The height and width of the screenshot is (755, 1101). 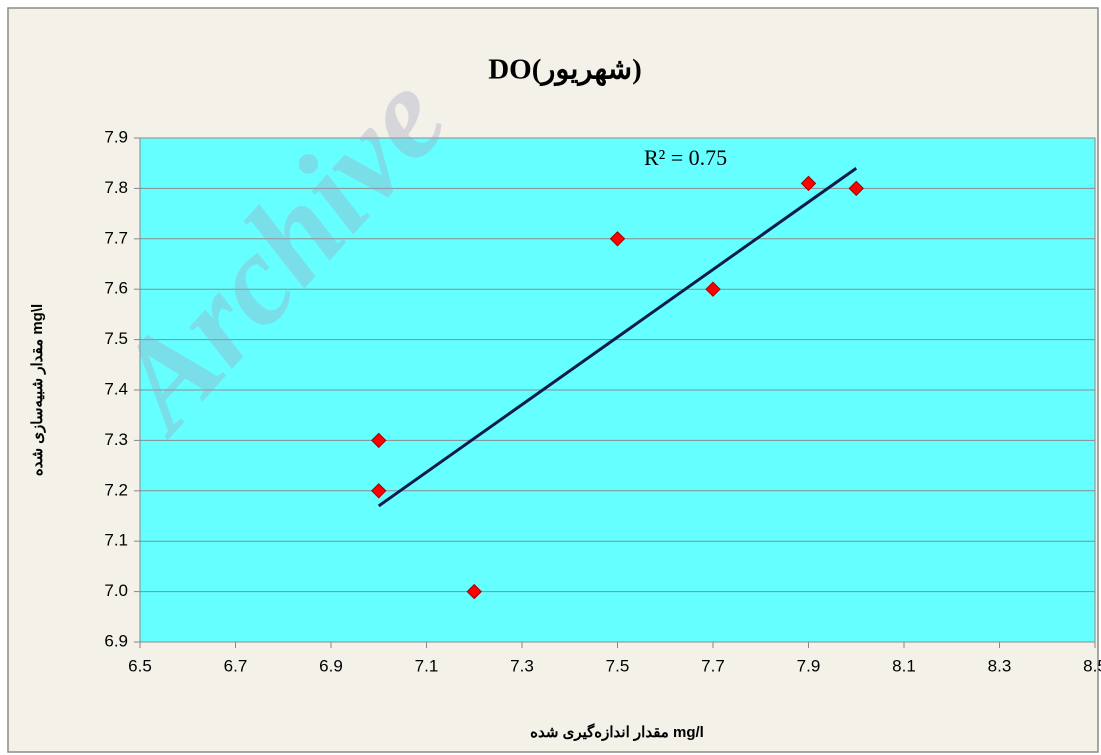 What do you see at coordinates (617, 732) in the screenshot?
I see `x-axis-label: مقدار اندازه‌گیری شده mg/l` at bounding box center [617, 732].